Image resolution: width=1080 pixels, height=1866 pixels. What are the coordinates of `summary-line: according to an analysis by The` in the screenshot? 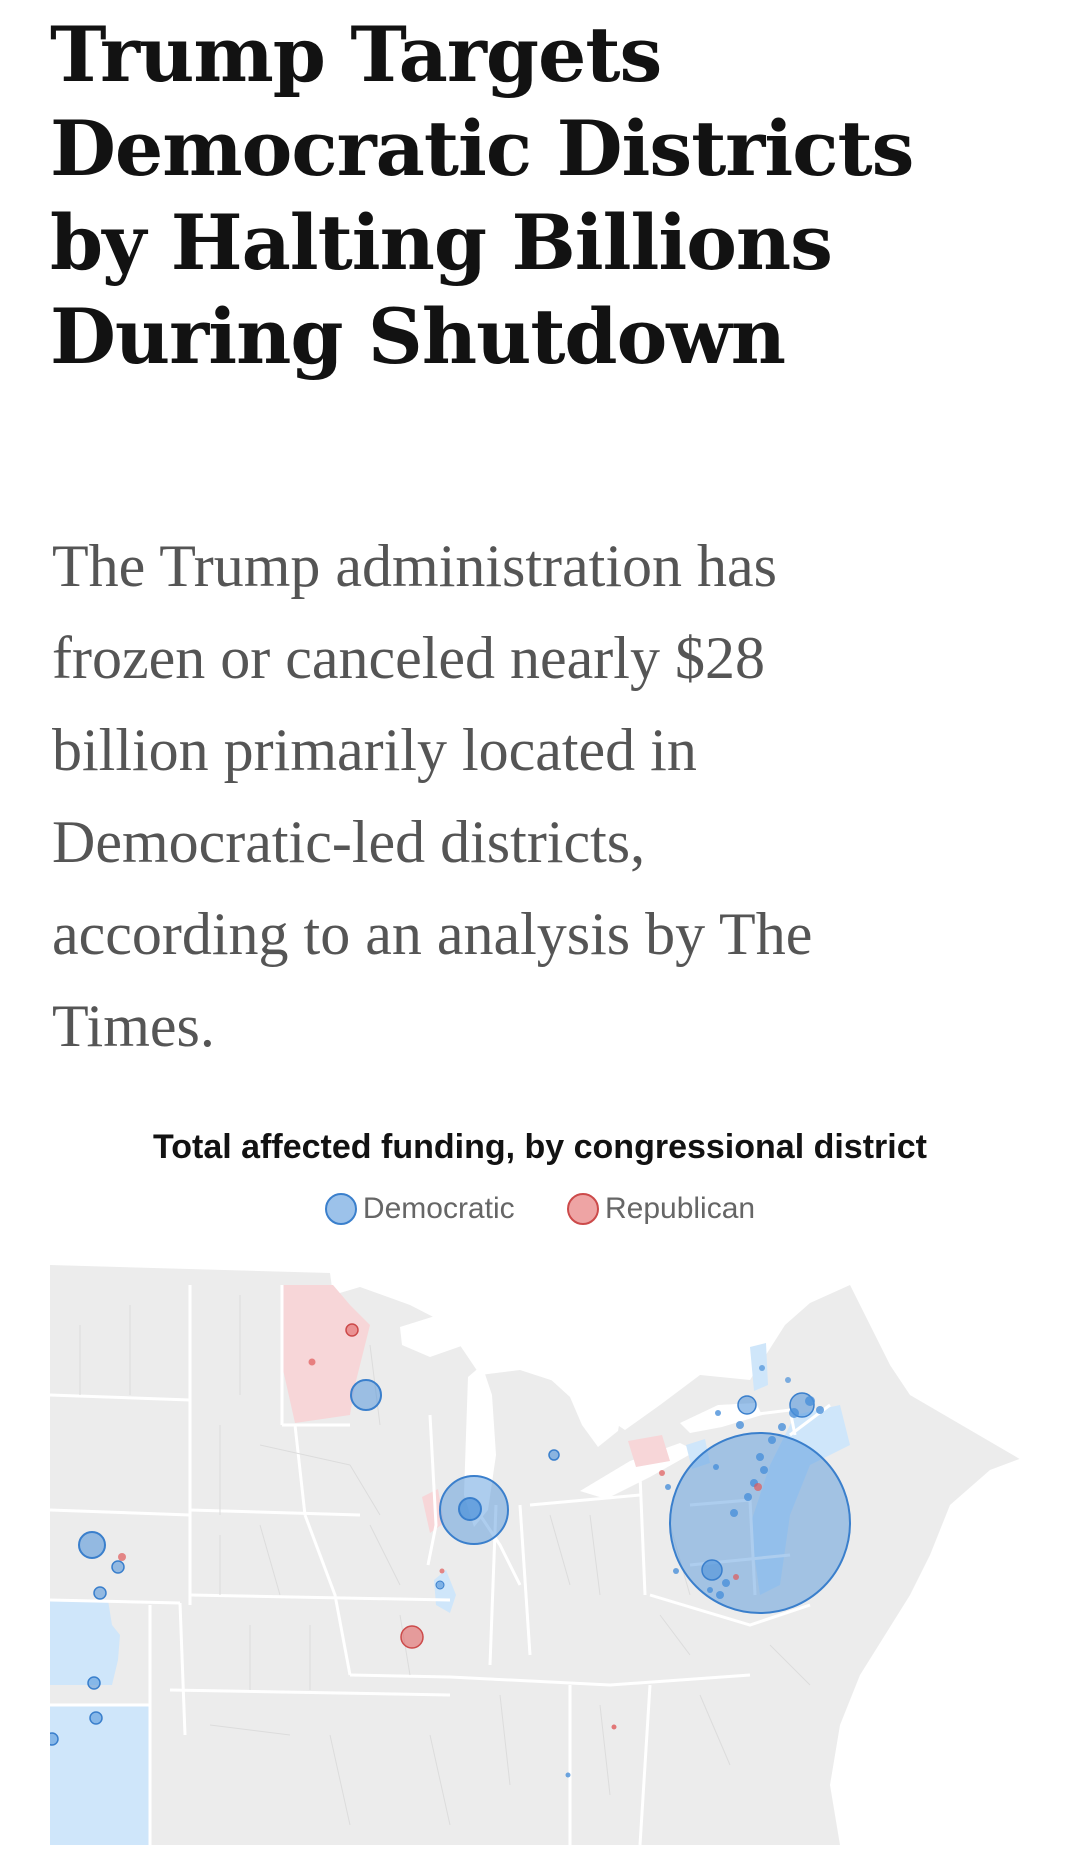 It's located at (432, 934).